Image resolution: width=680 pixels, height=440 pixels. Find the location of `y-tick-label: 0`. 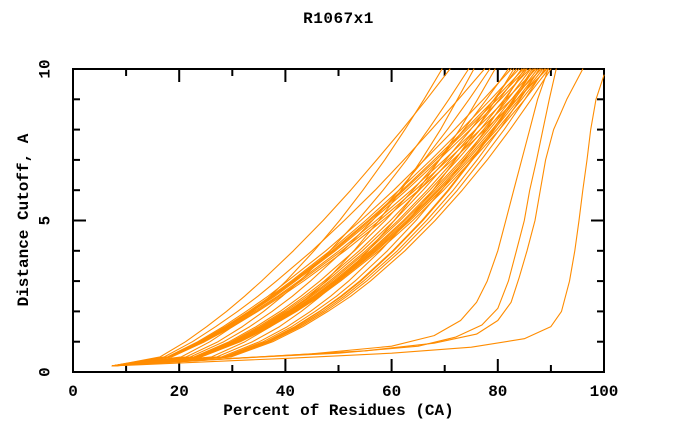

y-tick-label: 0 is located at coordinates (46, 372).